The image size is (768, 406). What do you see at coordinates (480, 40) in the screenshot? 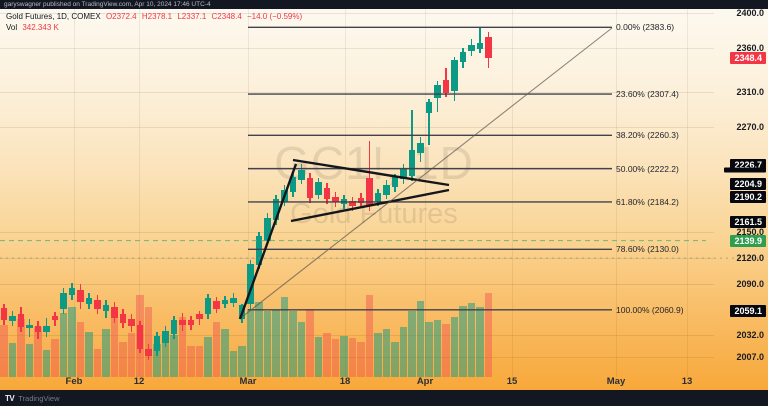
I see `candle-wick` at bounding box center [480, 40].